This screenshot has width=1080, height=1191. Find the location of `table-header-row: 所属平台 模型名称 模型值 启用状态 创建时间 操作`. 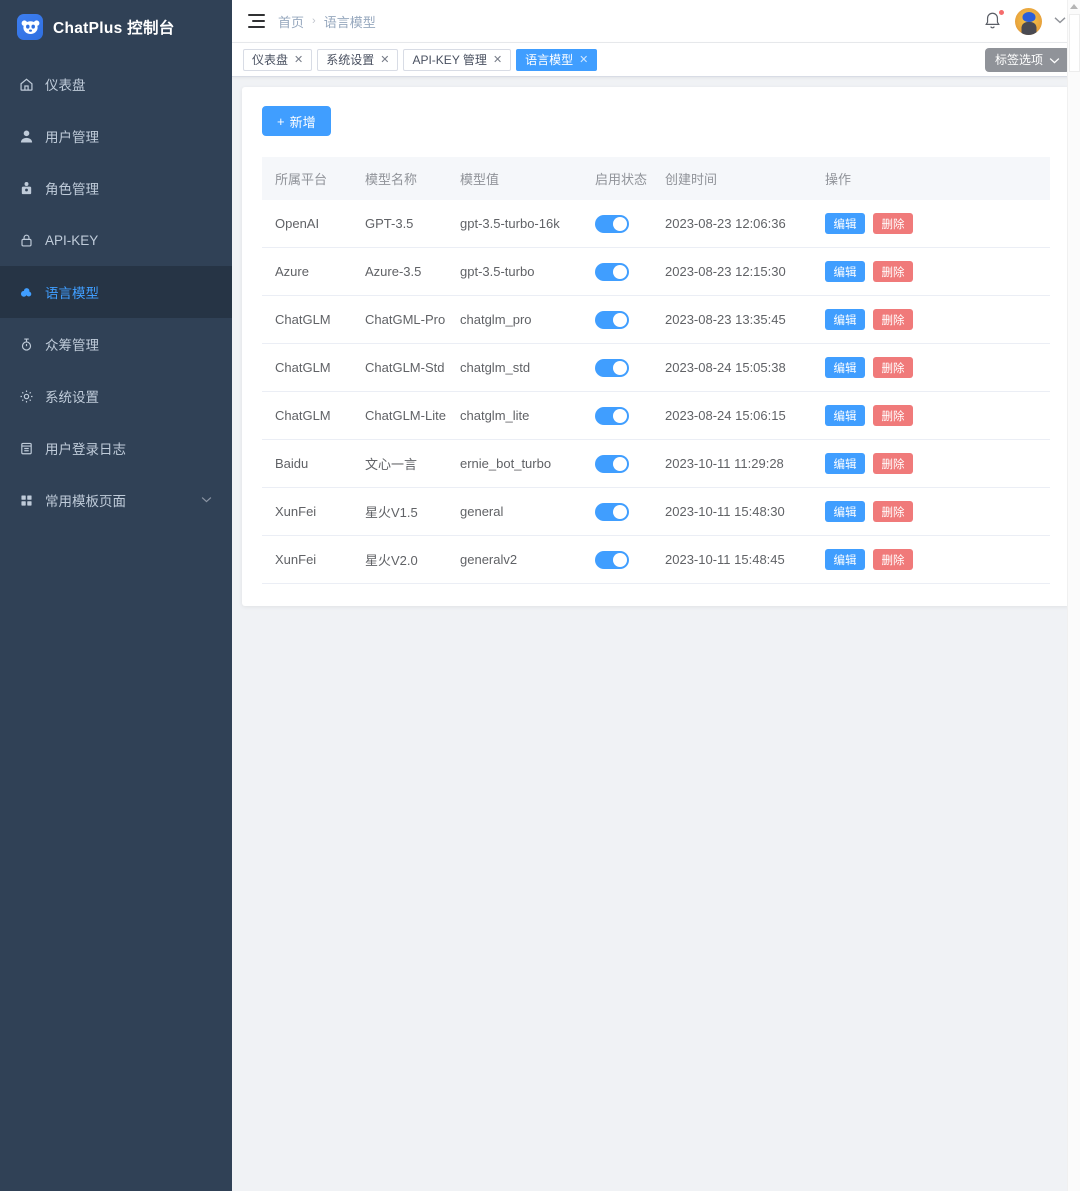

table-header-row: 所属平台 模型名称 模型值 启用状态 创建时间 操作 is located at coordinates (656, 178).